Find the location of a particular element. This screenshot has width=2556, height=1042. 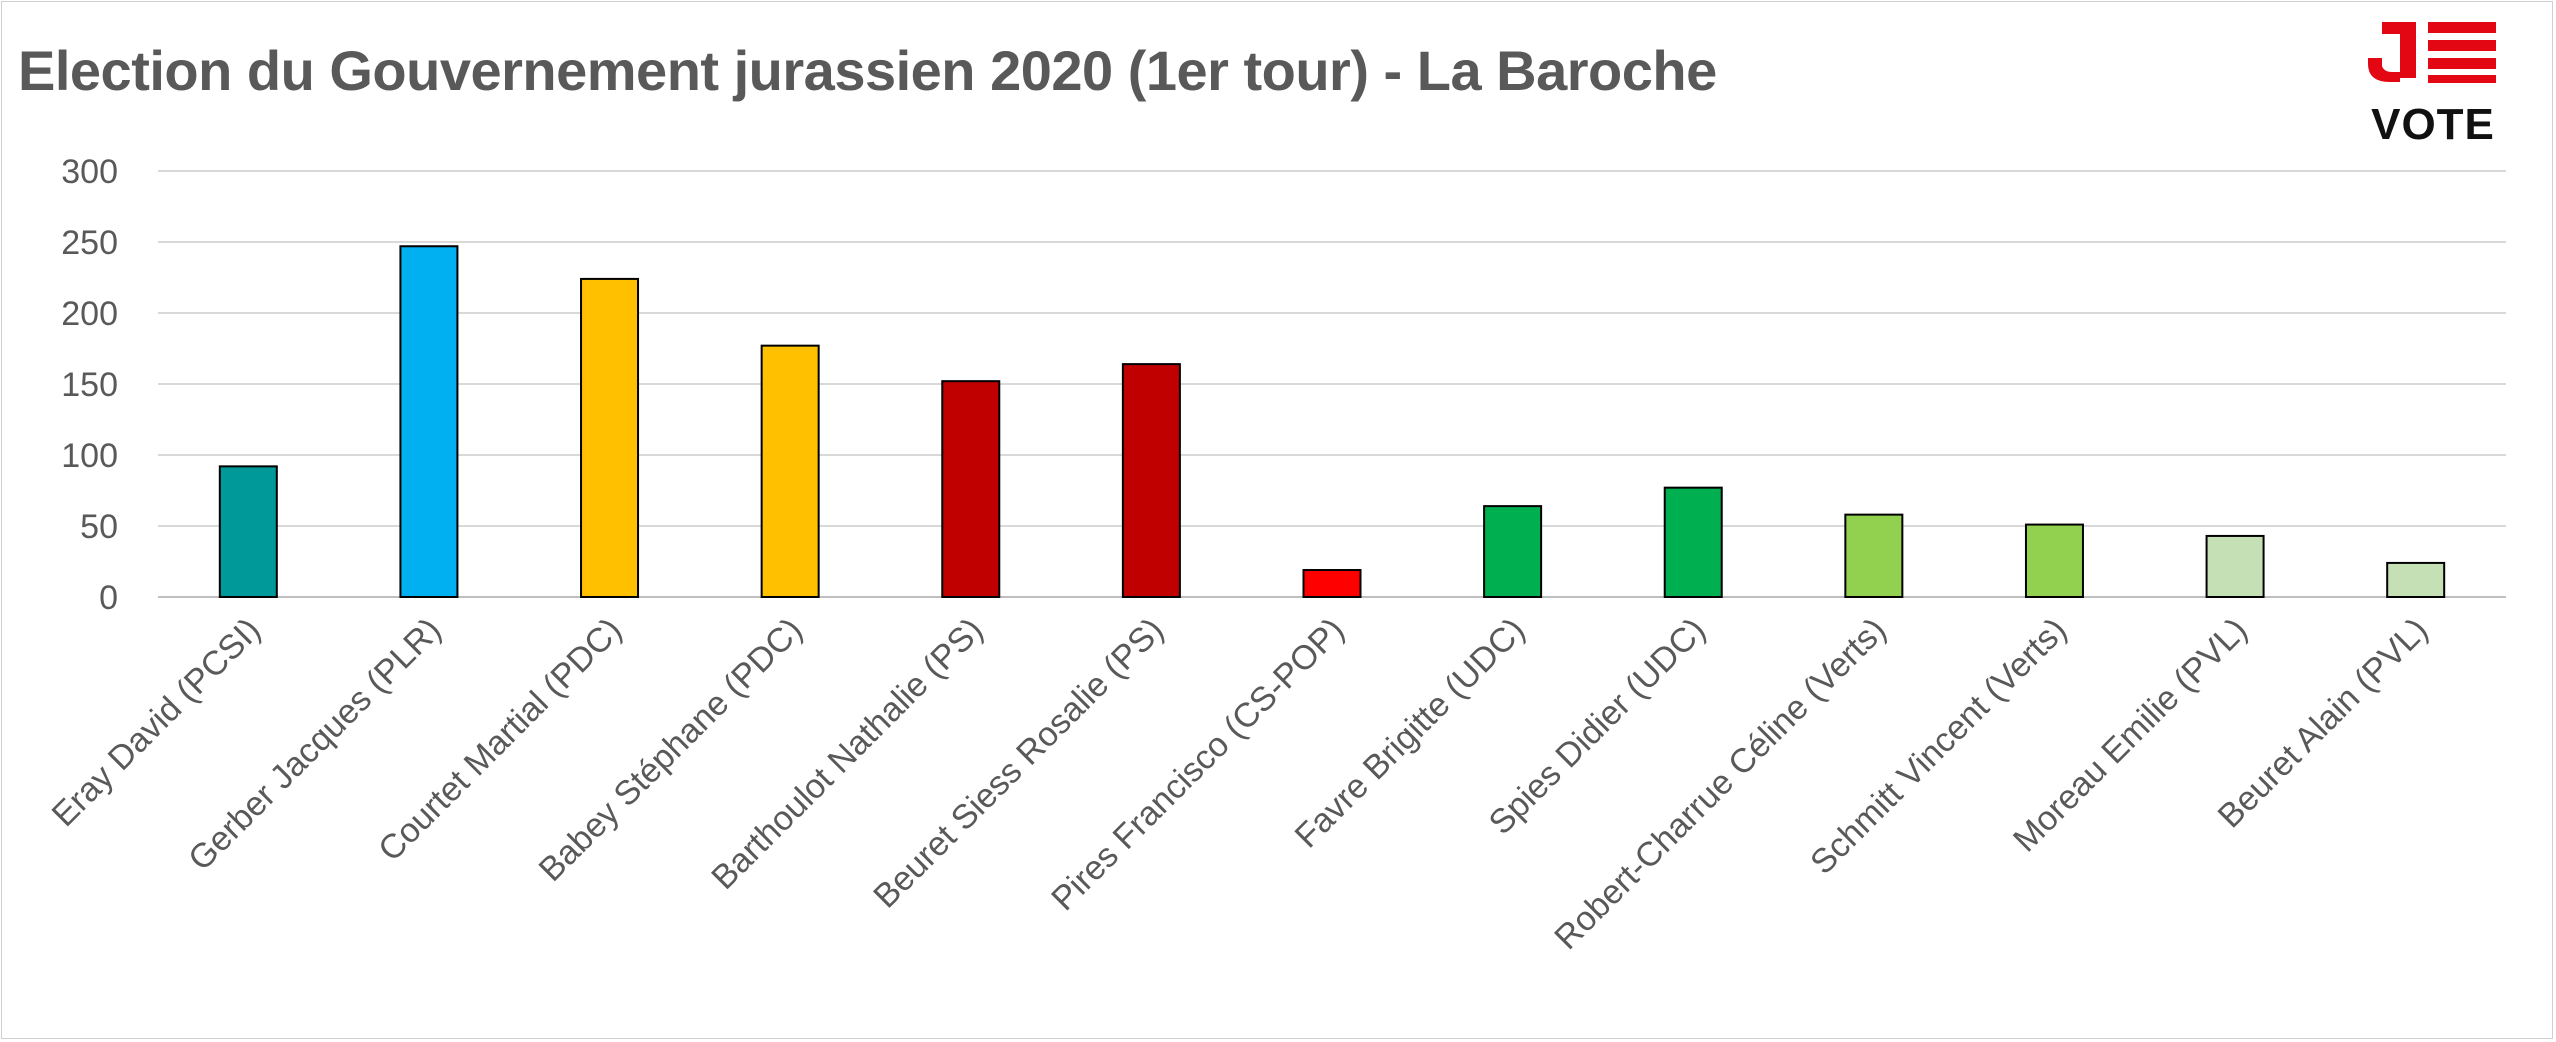

x-category-label: Pires Francisco (CS-POP) is located at coordinates (1197, 764).